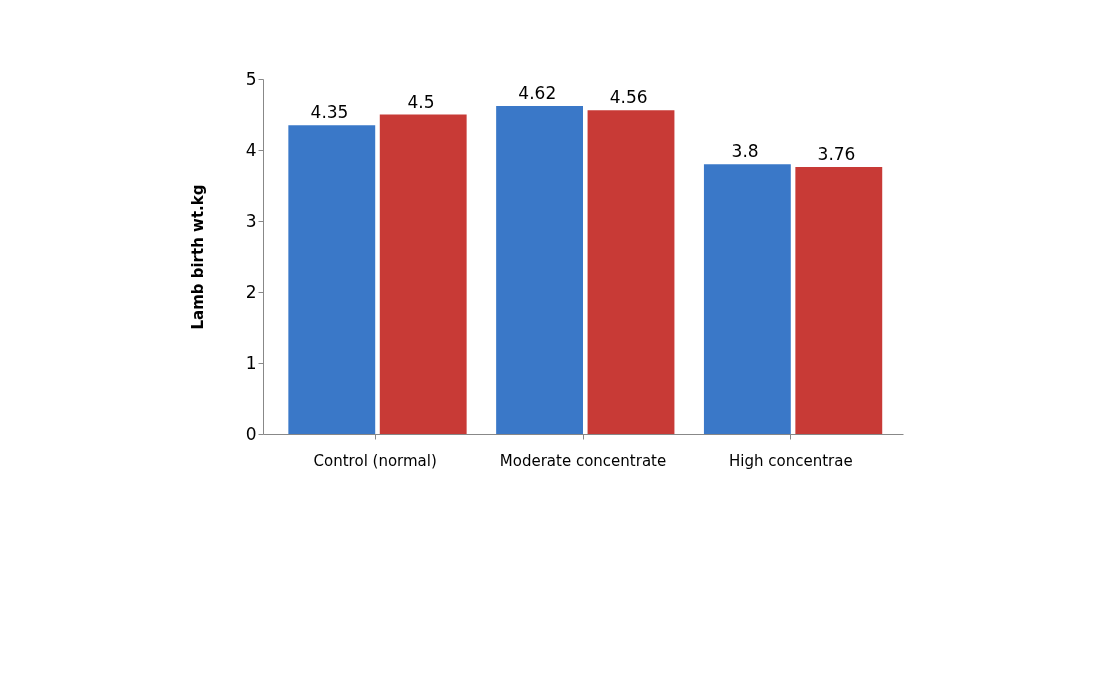 The height and width of the screenshot is (685, 1106). Describe the element at coordinates (251, 291) in the screenshot. I see `y-tick-label: 2` at that location.